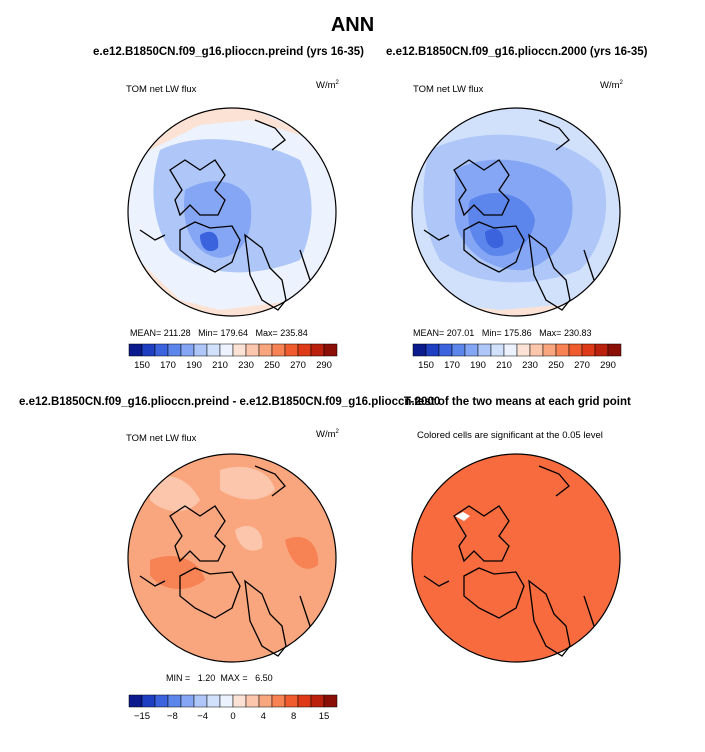  What do you see at coordinates (272, 365) in the screenshot?
I see `colorbar-preind-tick-label: 250` at bounding box center [272, 365].